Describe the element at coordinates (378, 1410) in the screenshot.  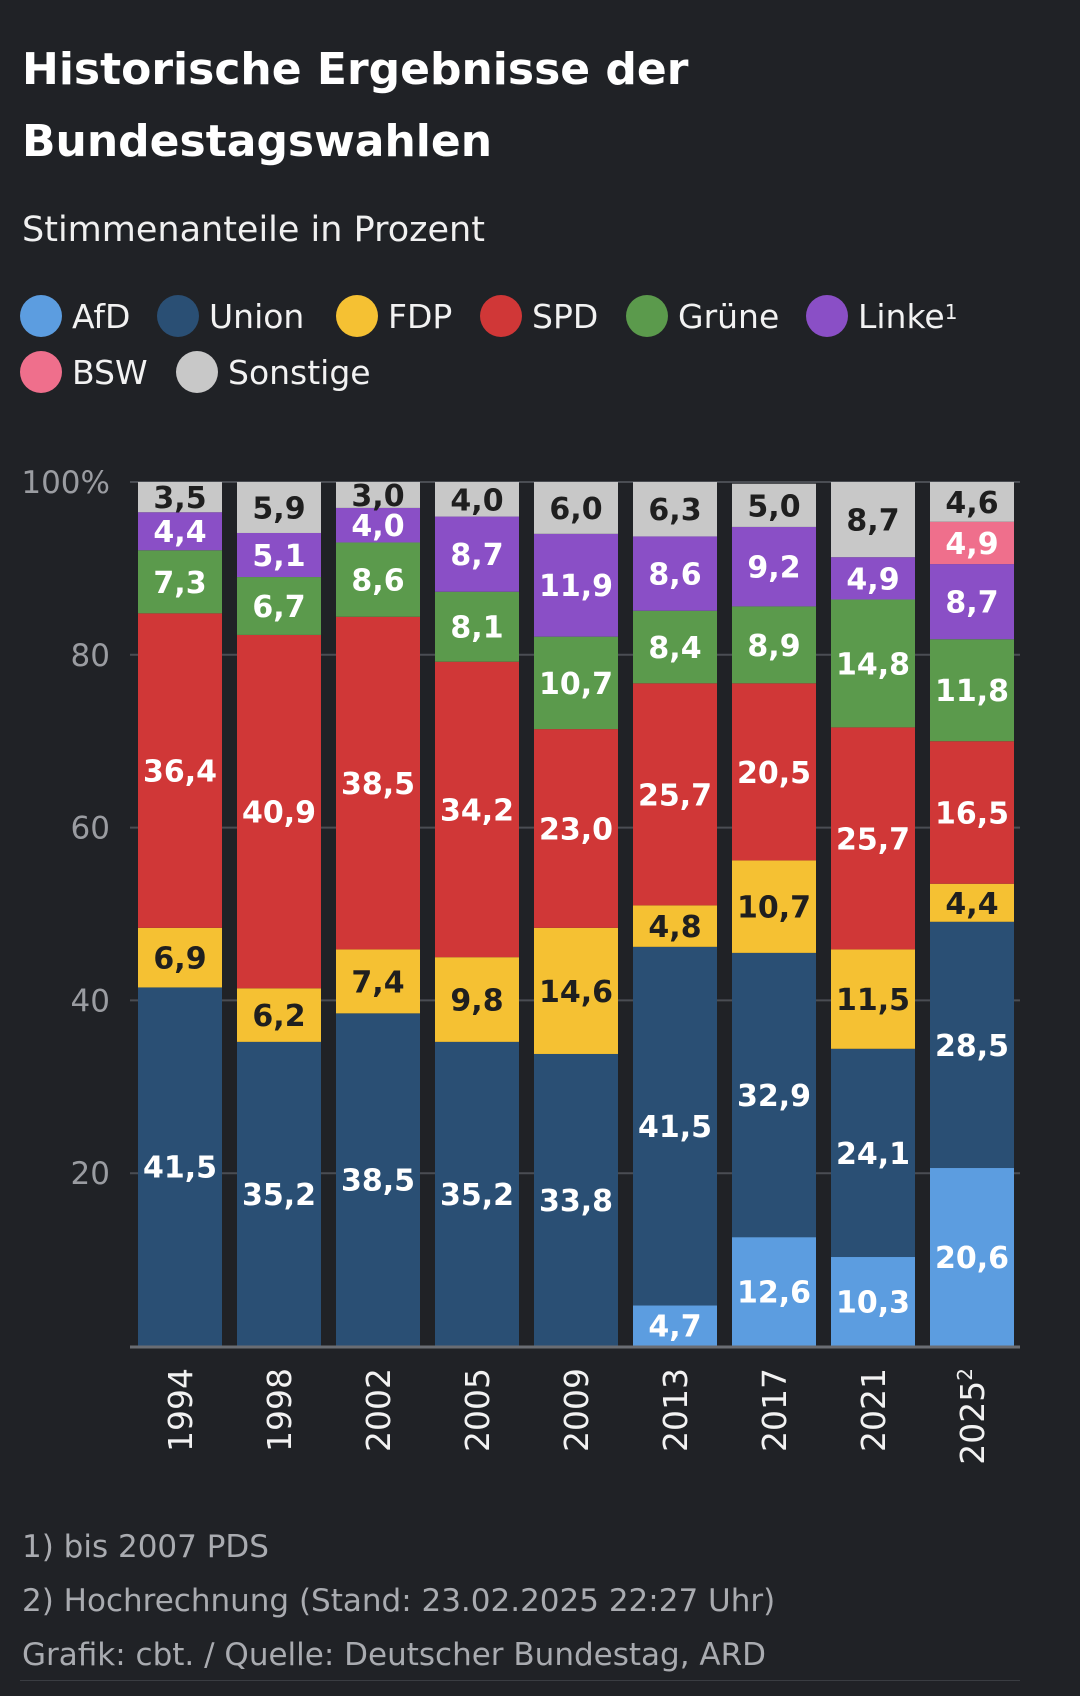
I see `x-tick-label-2002: 2002` at that location.